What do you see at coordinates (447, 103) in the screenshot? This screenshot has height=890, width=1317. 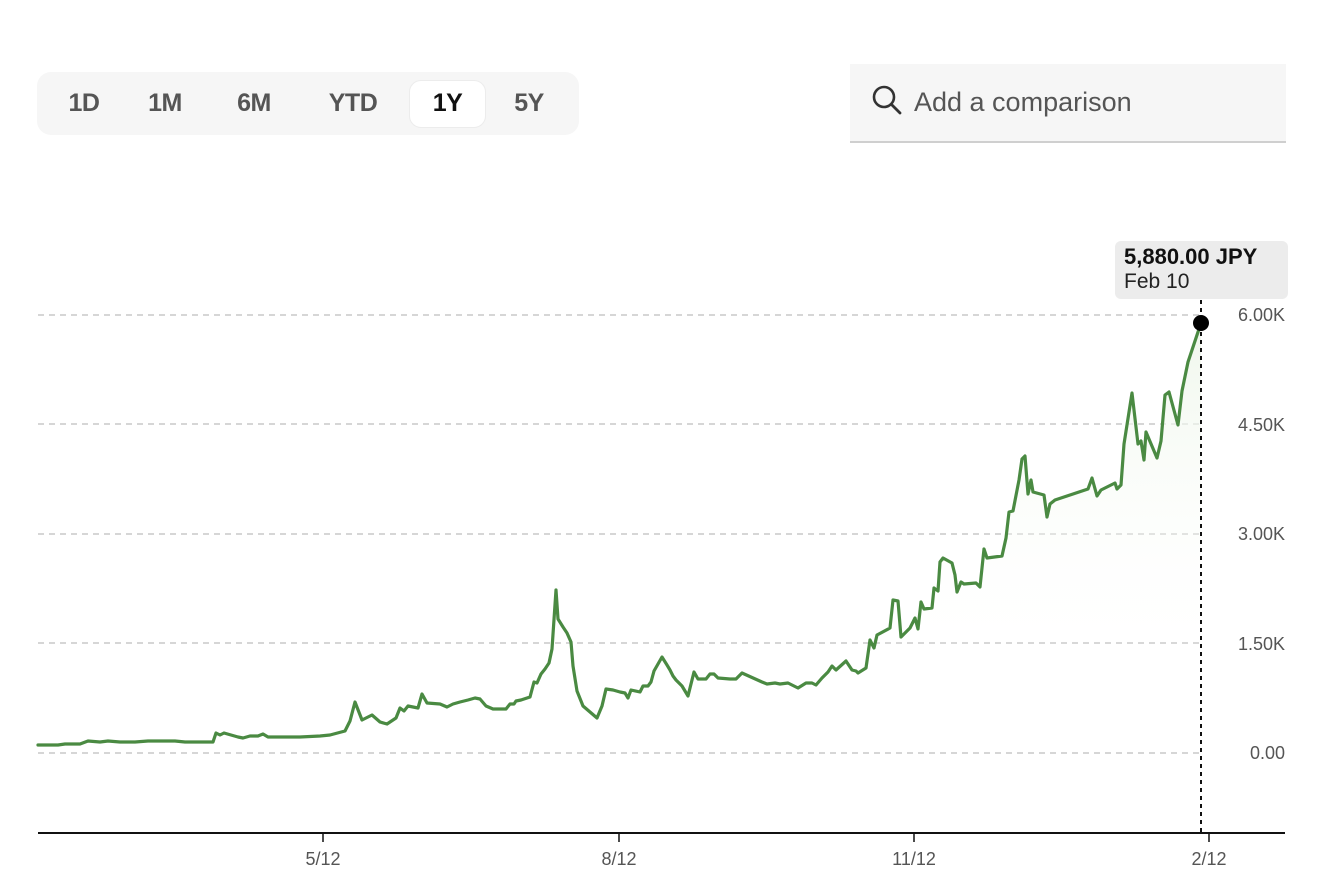 I see `range-1y-button: 1Y` at bounding box center [447, 103].